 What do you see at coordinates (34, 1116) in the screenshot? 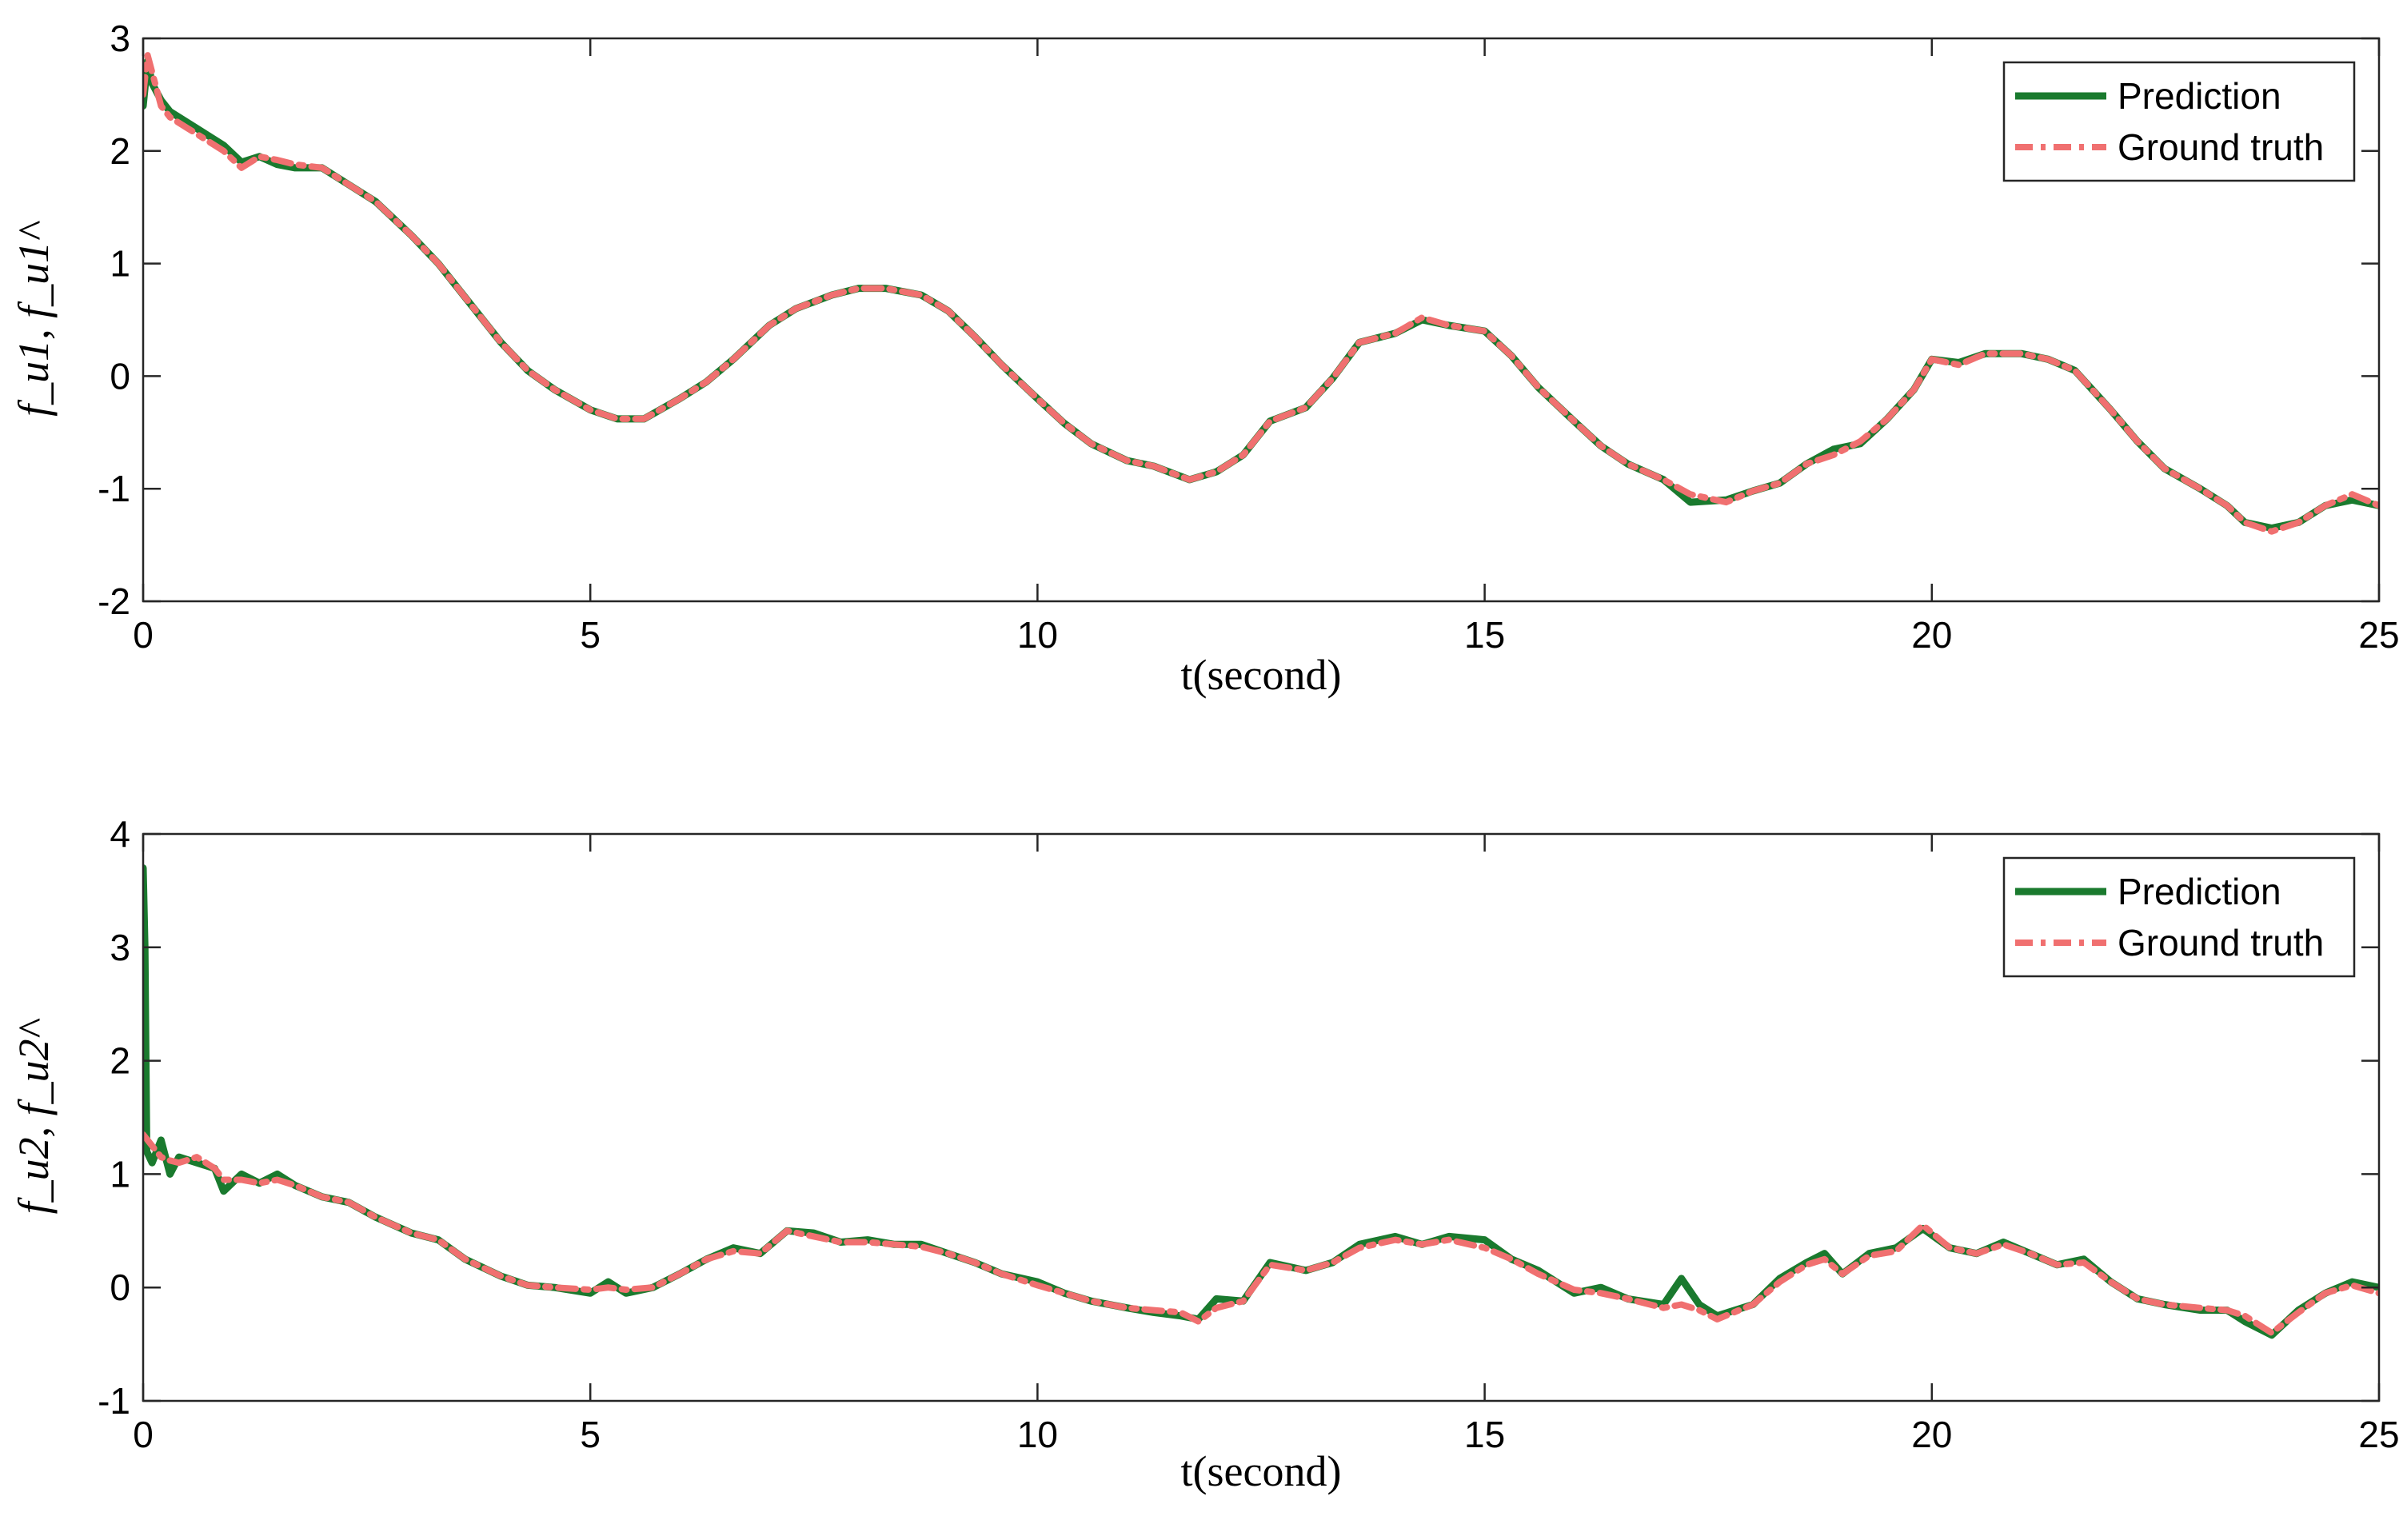
I see `y-axis-label: f_u2, f_u2^` at bounding box center [34, 1116].